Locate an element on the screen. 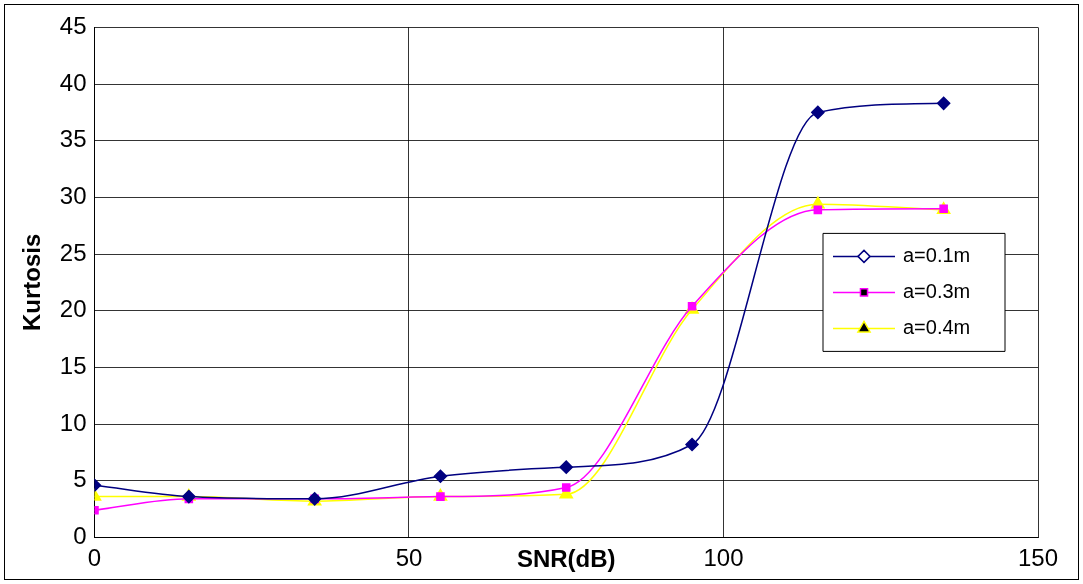  y-tick-label: 40 is located at coordinates (73, 82).